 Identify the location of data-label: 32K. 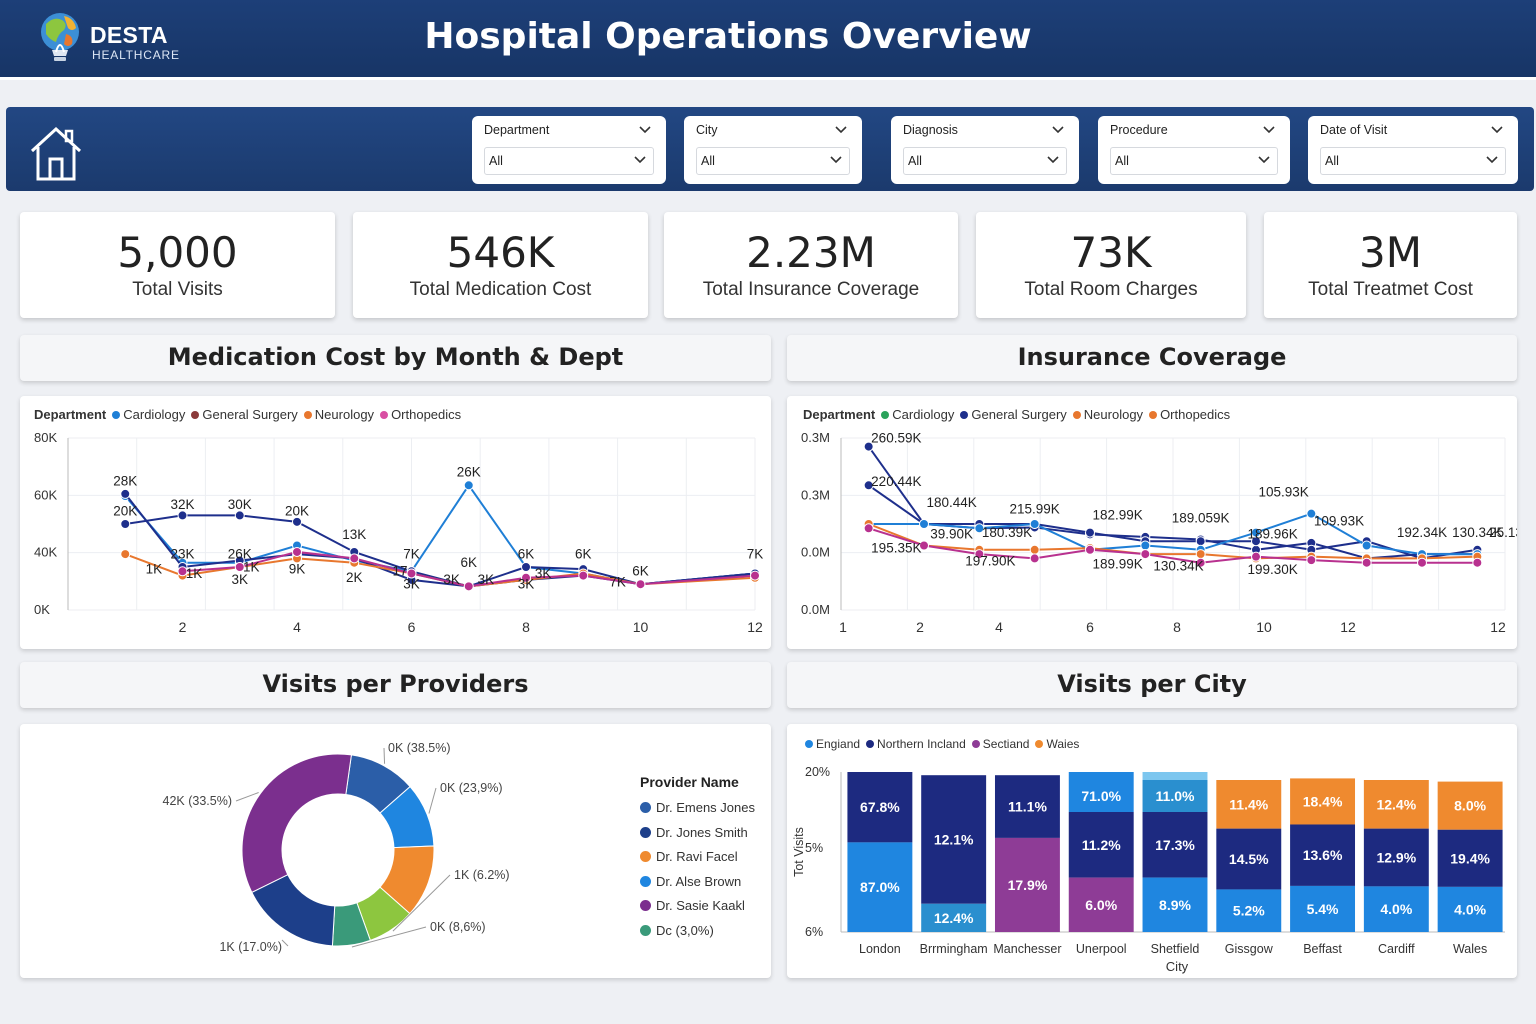
(182, 504).